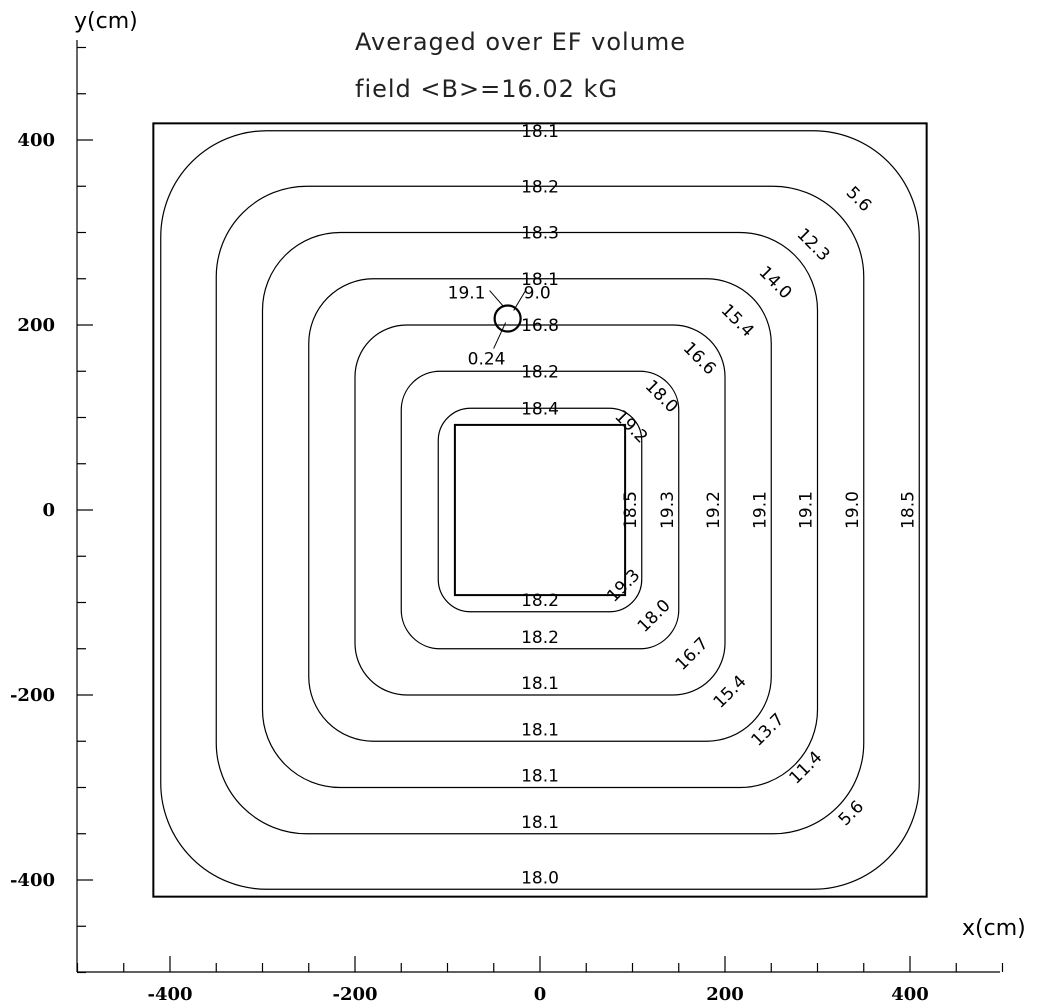 The image size is (1043, 1007). Describe the element at coordinates (487, 360) in the screenshot. I see `probe-label: 0.24` at that location.